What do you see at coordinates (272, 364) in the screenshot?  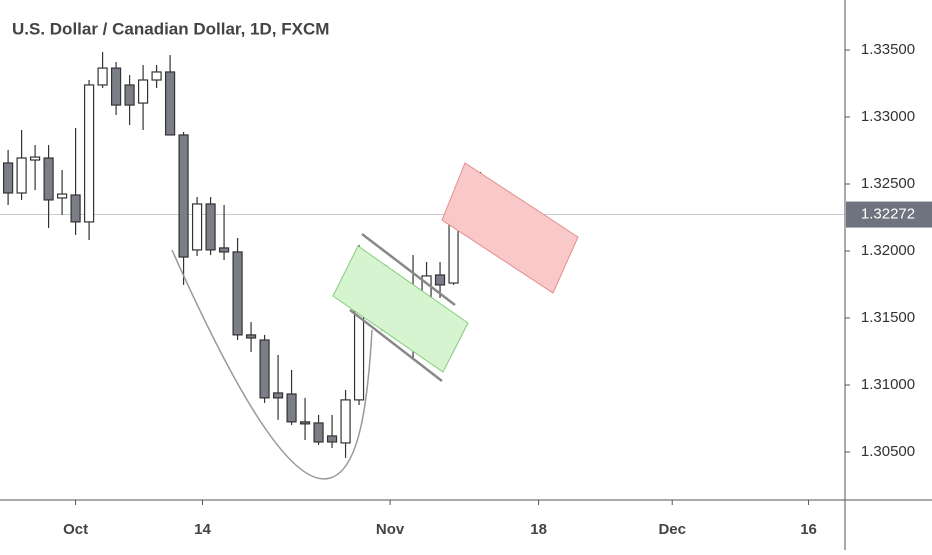 I see `cup-curve` at bounding box center [272, 364].